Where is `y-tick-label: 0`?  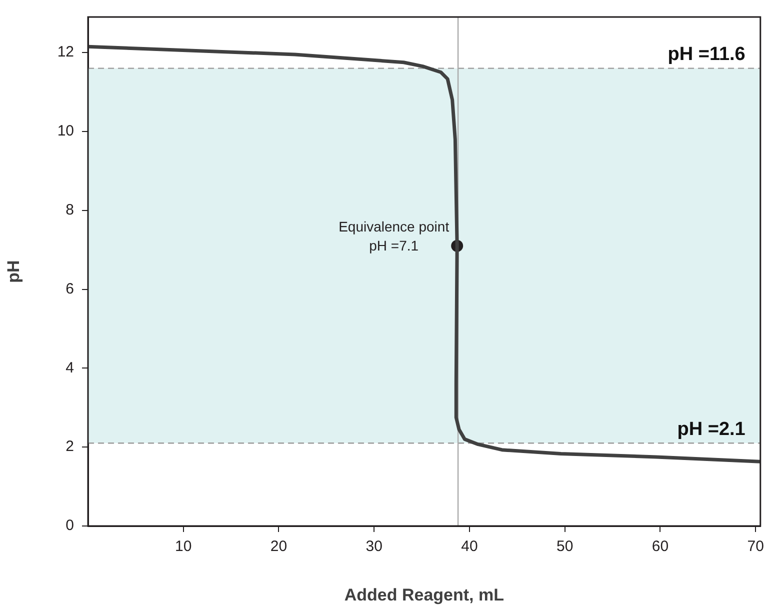
y-tick-label: 0 is located at coordinates (70, 525).